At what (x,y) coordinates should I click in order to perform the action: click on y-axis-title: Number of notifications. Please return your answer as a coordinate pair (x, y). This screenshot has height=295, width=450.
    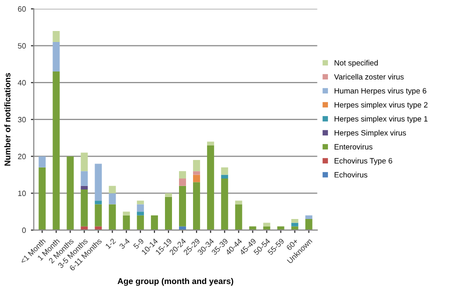
    Looking at the image, I should click on (7, 119).